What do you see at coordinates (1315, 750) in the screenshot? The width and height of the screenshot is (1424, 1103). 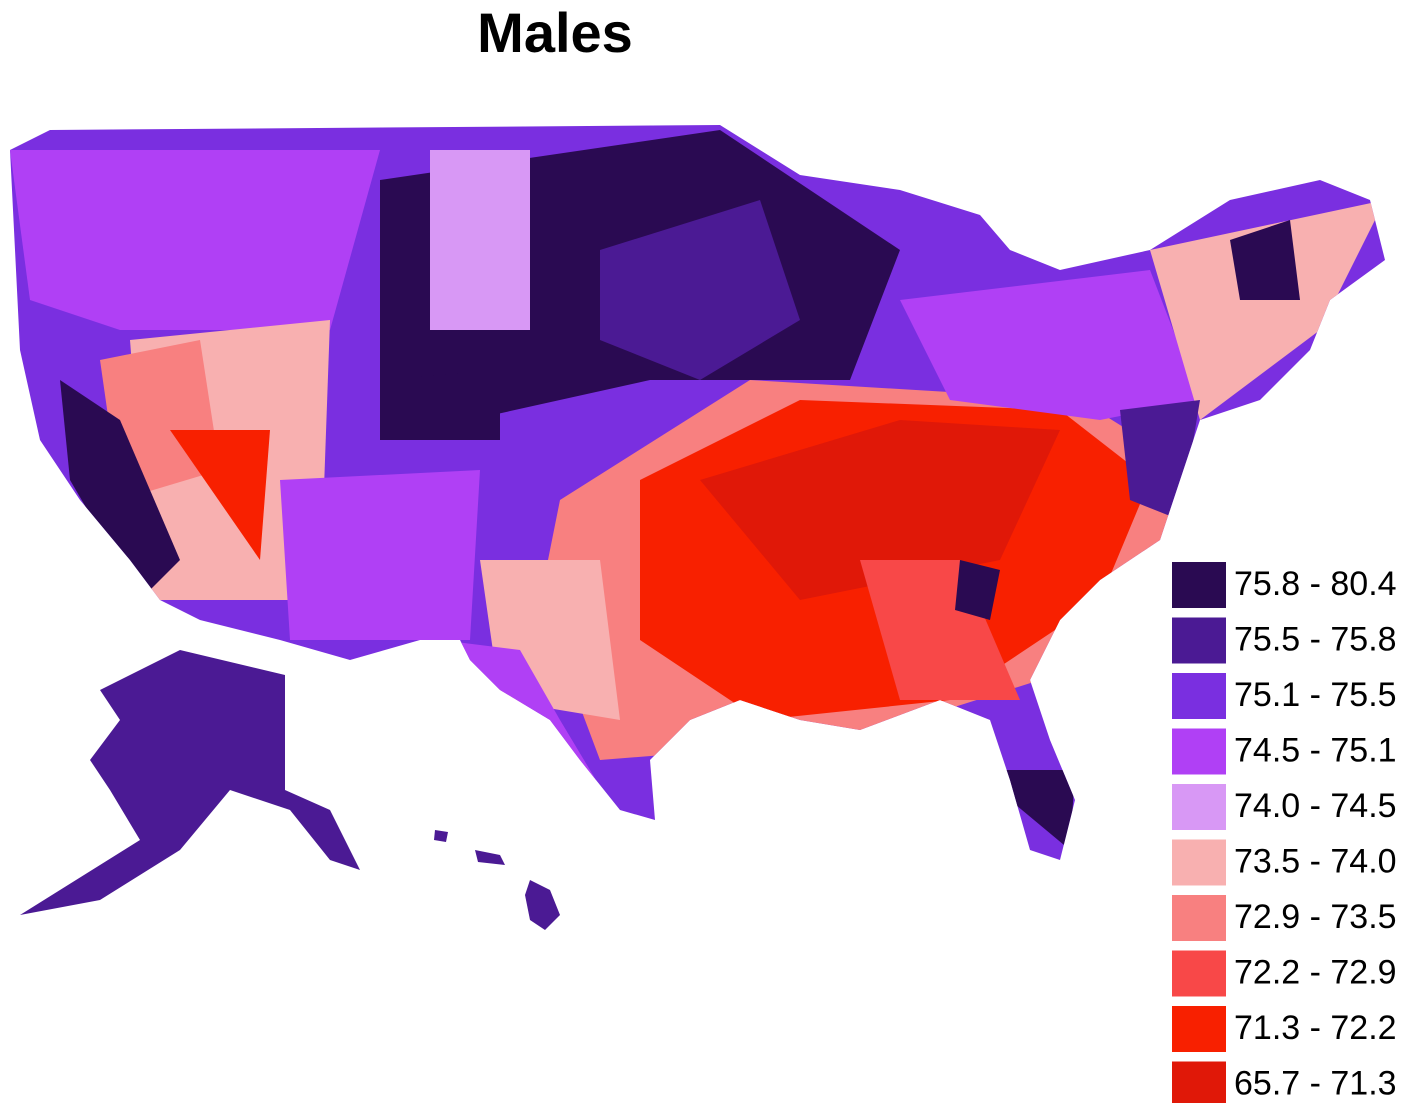 I see `legend-label: 74.5 - 75.1` at bounding box center [1315, 750].